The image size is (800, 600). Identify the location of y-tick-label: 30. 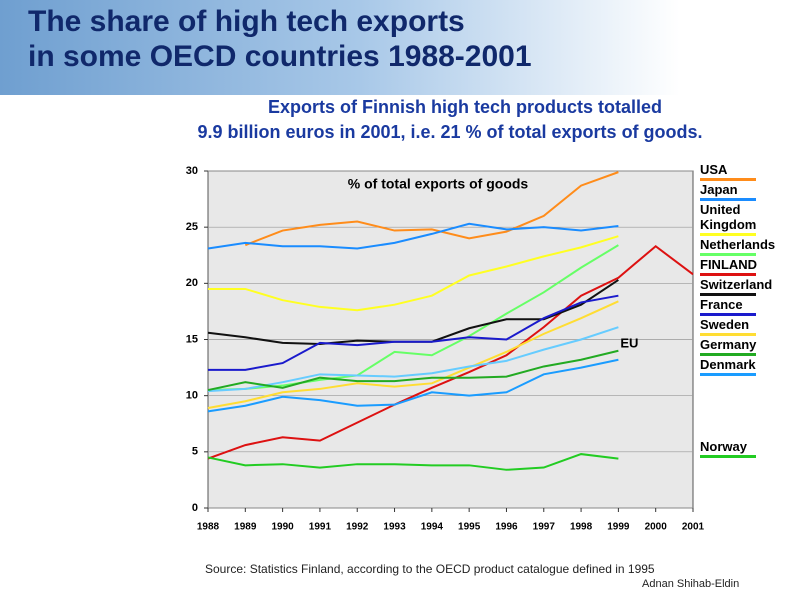
(192, 171).